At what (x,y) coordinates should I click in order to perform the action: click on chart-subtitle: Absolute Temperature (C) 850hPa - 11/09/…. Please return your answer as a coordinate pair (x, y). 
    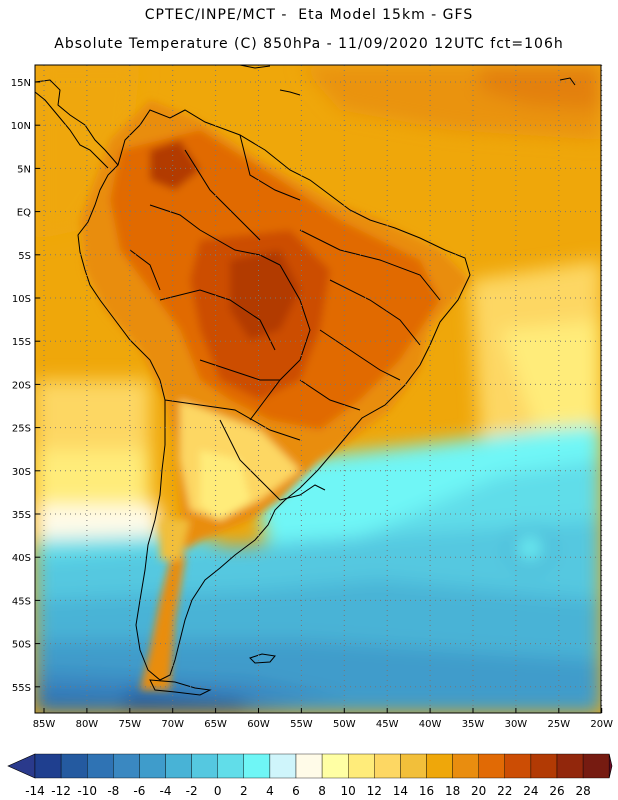
    Looking at the image, I should click on (309, 44).